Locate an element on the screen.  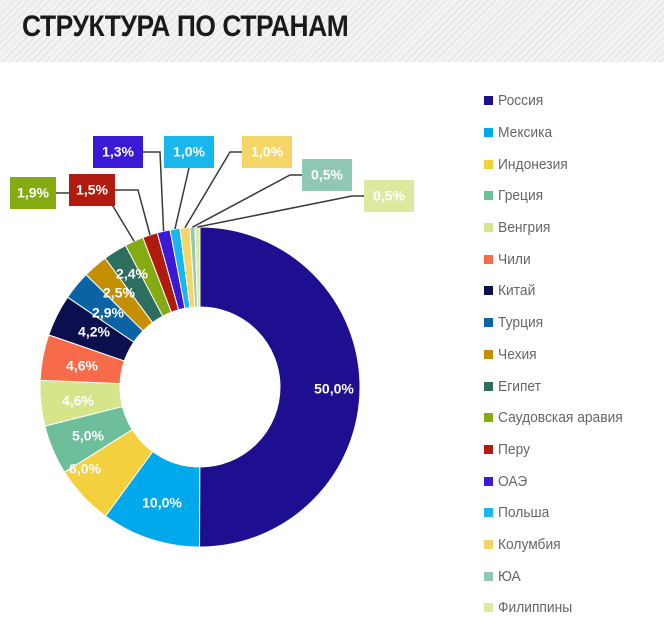
legend-label: Чили is located at coordinates (514, 259).